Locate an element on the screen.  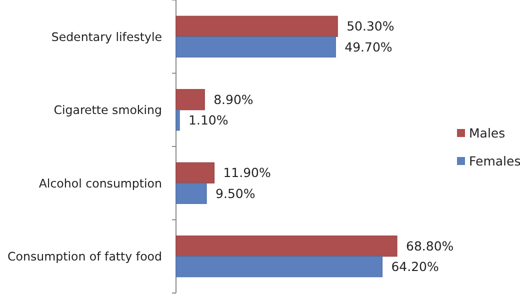
data-label: 11.90% is located at coordinates (247, 172).